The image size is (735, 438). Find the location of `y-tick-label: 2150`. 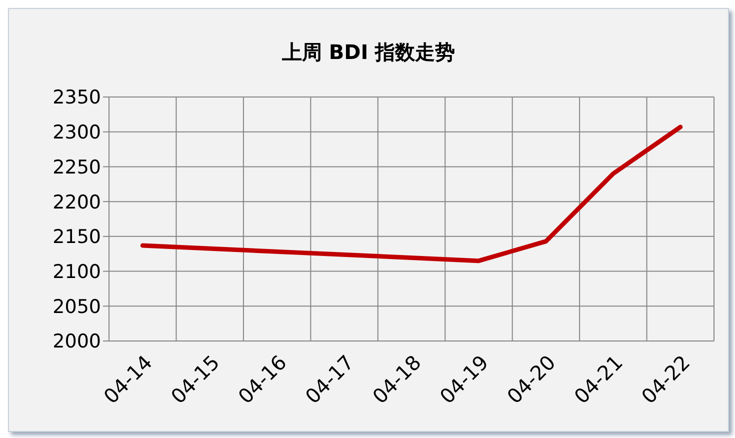

y-tick-label: 2150 is located at coordinates (76, 237).